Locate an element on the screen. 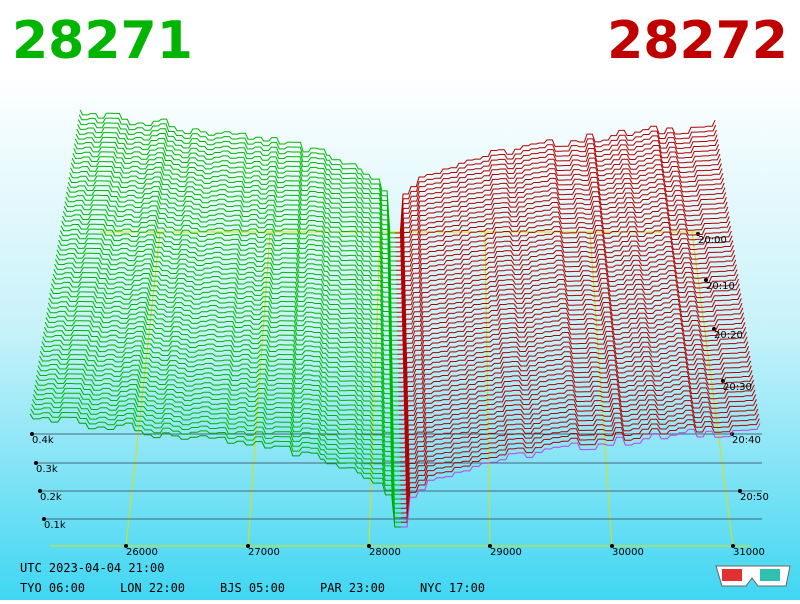  time-label: 20:10 is located at coordinates (720, 286).